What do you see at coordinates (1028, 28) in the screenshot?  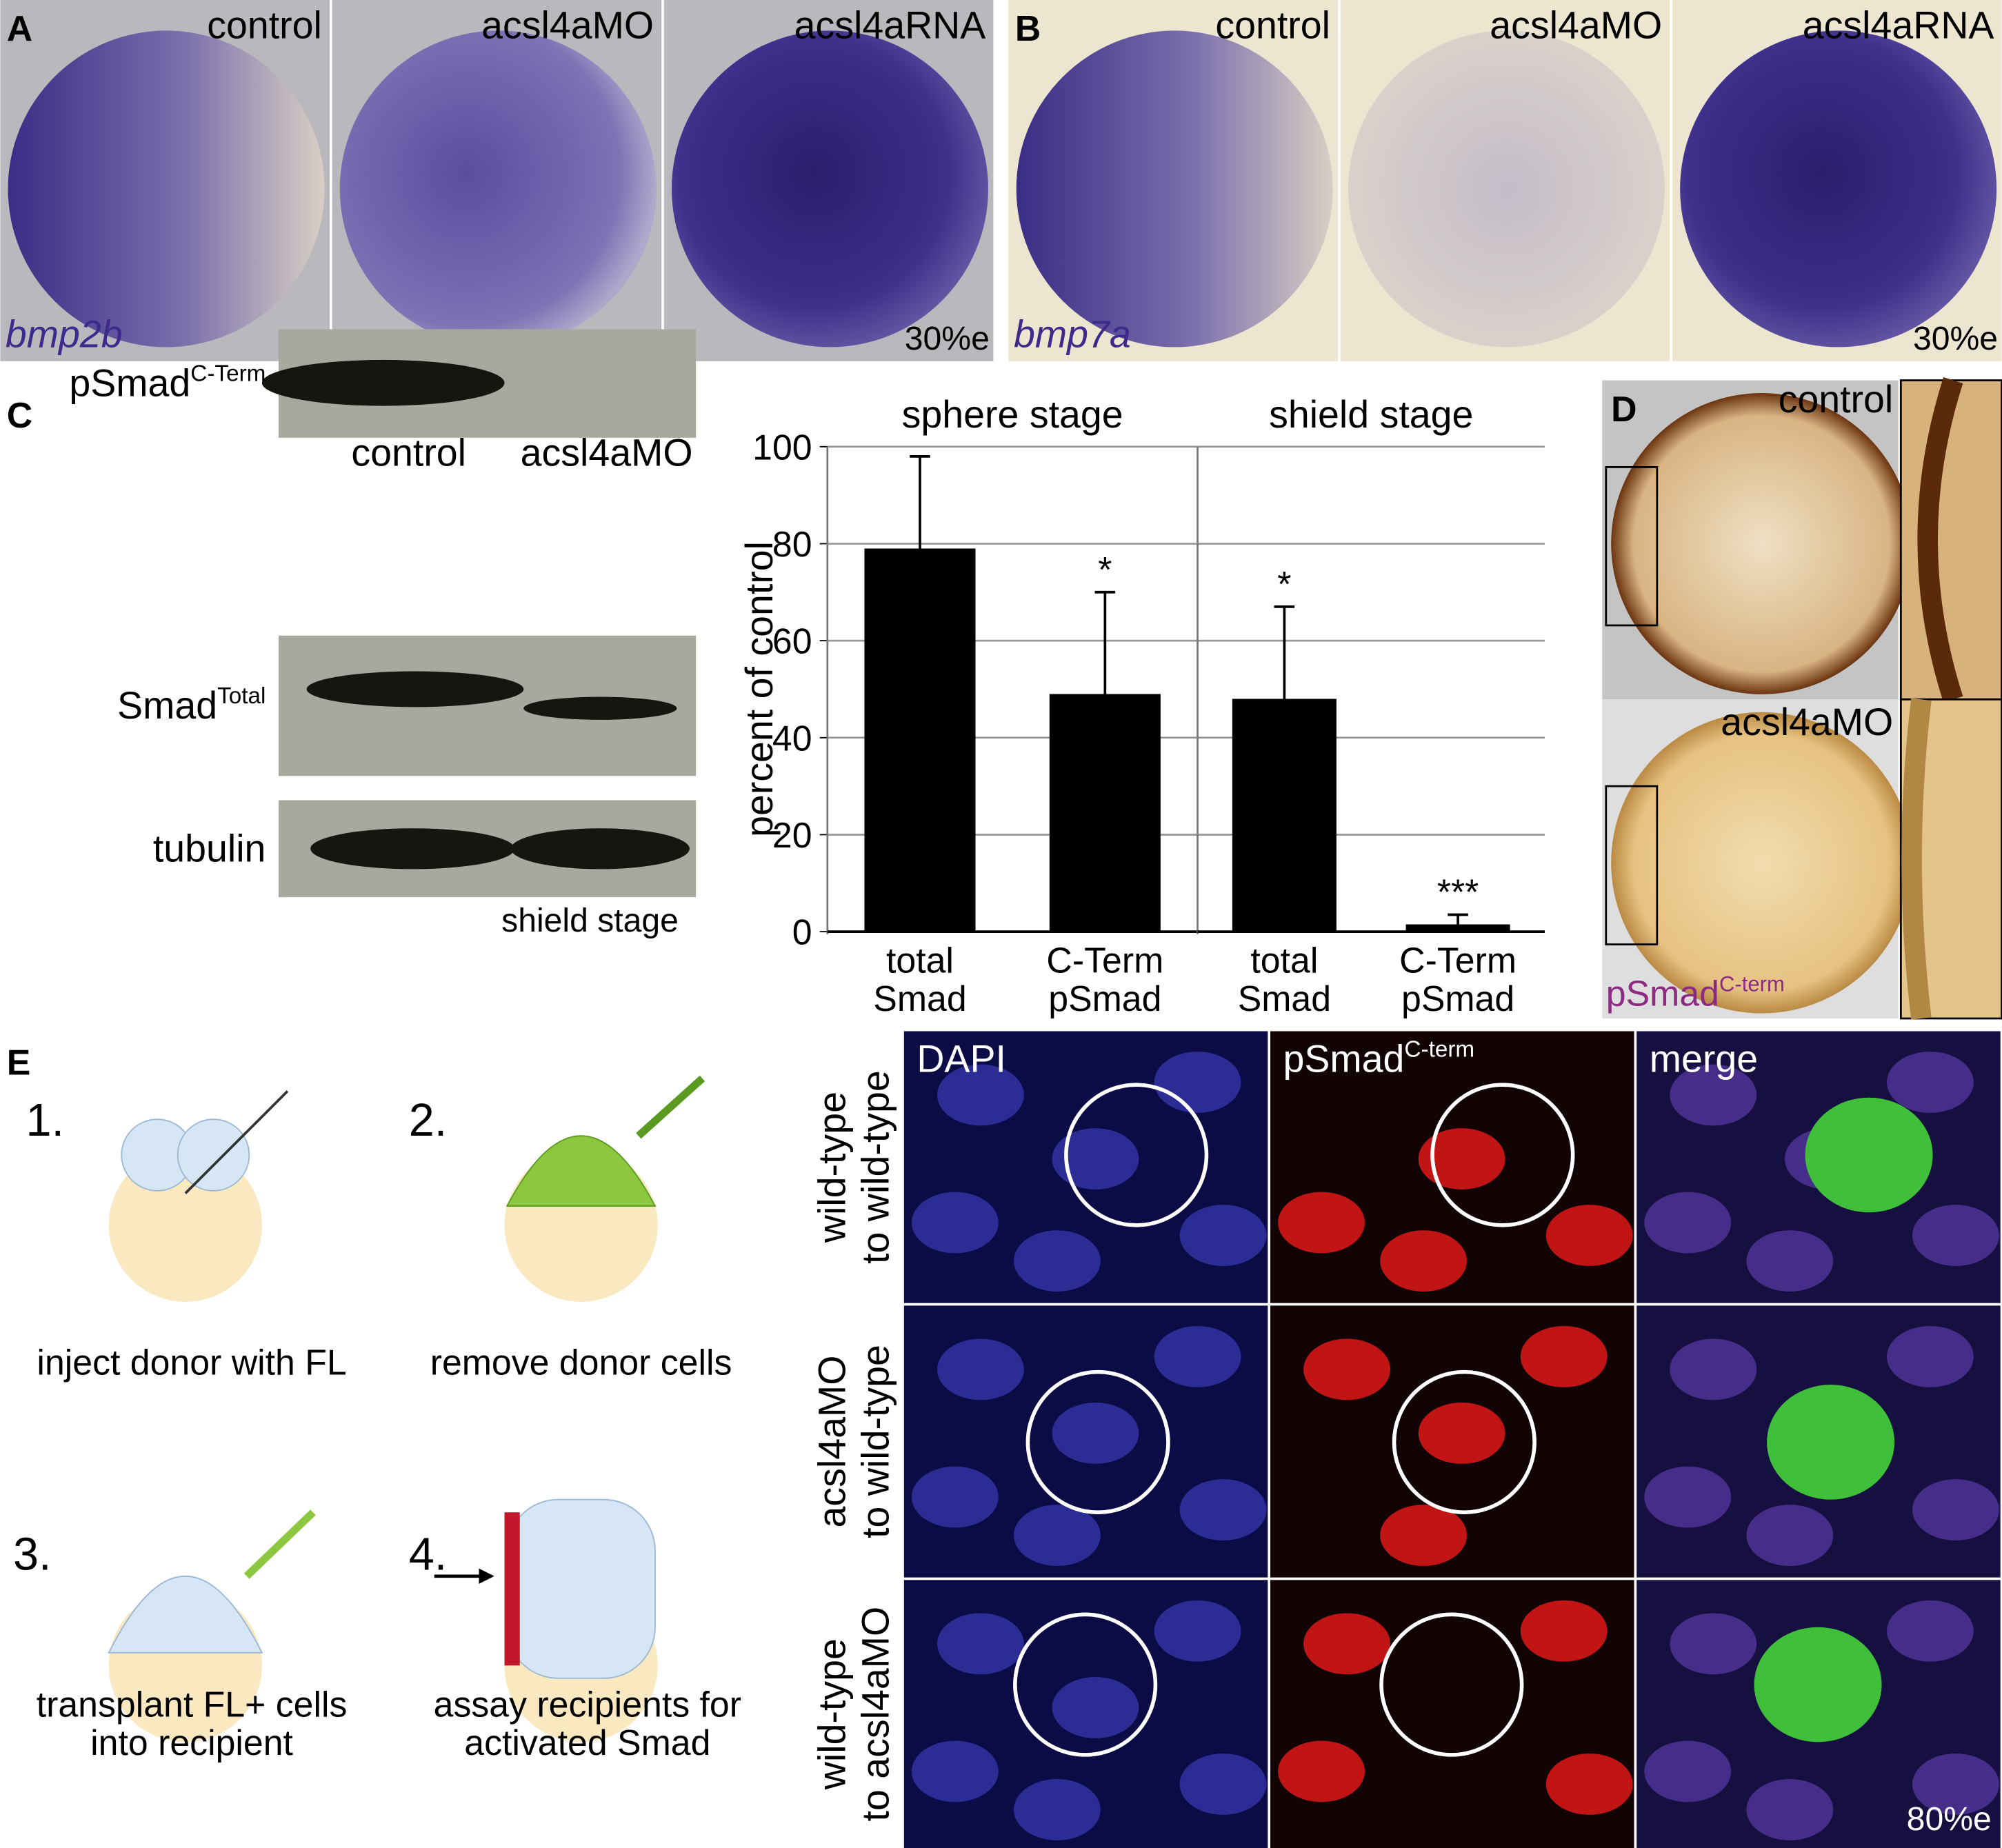 I see `panel-label: B` at bounding box center [1028, 28].